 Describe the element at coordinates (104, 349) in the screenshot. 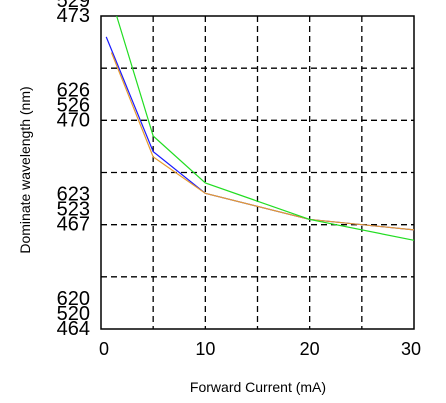

I see `x-tick-label: 0` at that location.